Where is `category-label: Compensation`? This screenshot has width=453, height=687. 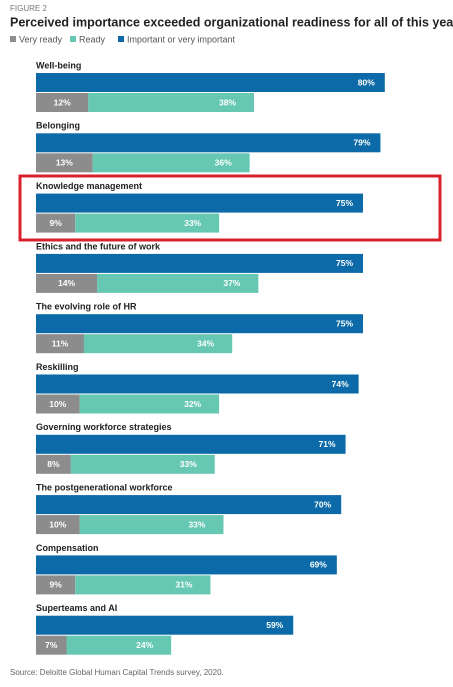
category-label: Compensation is located at coordinates (67, 548).